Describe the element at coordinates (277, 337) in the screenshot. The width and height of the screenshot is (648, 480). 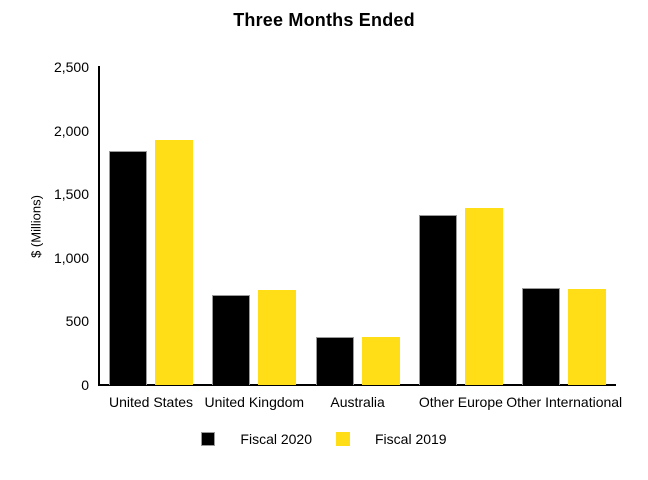
I see `bar-fiscal-2019-united-kingdom` at that location.